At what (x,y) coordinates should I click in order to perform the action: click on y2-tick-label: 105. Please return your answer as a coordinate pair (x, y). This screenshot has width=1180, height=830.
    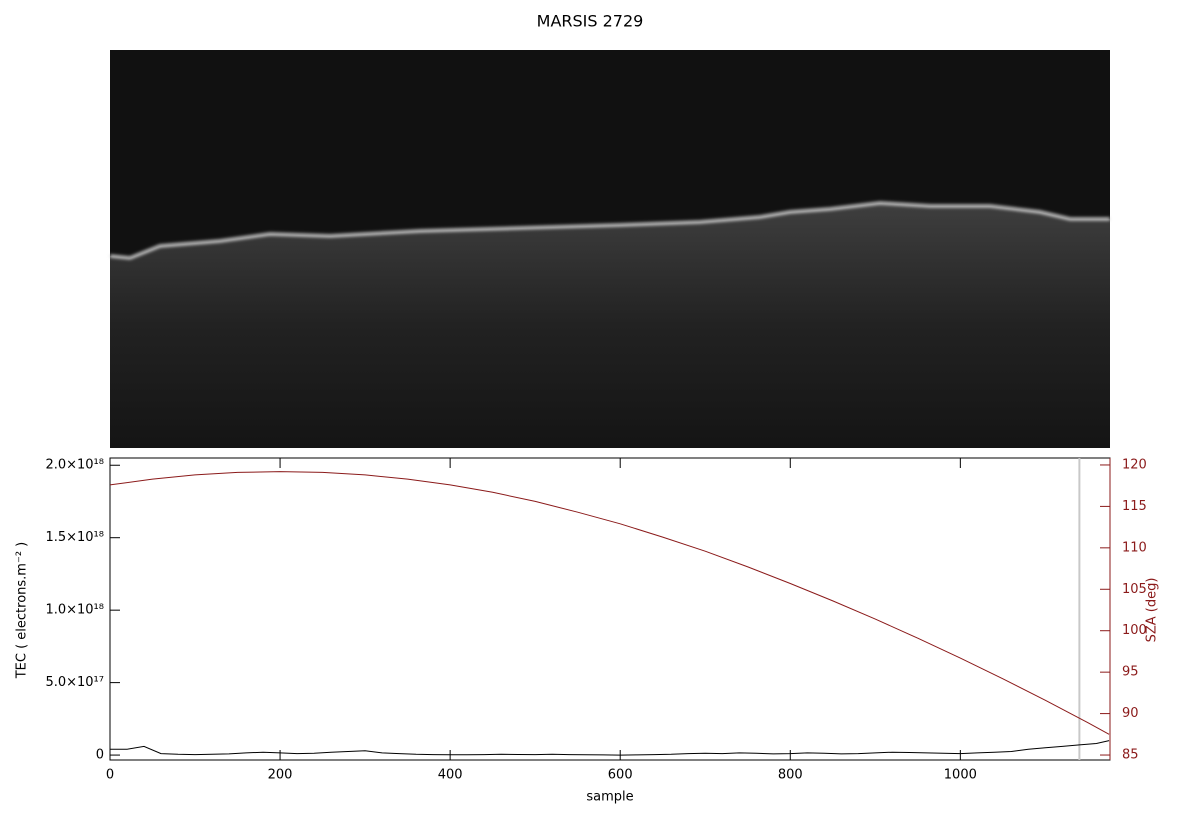
    Looking at the image, I should click on (1134, 589).